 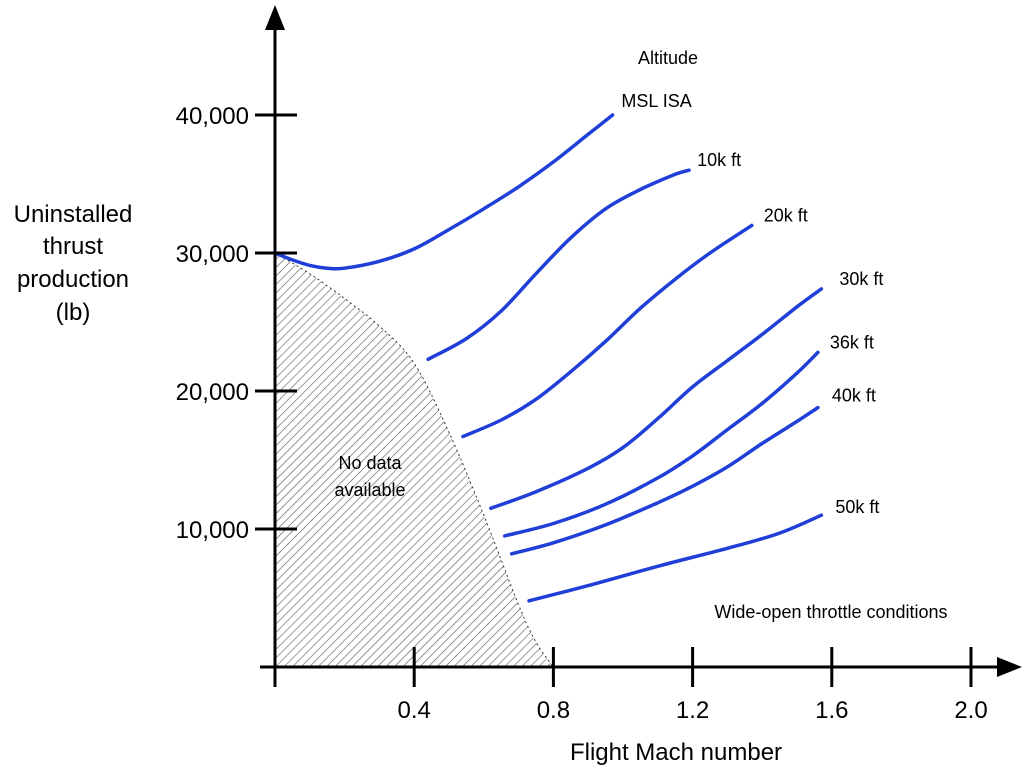 I want to click on y-axis-title-line-1: Uninstalled, so click(x=73, y=214).